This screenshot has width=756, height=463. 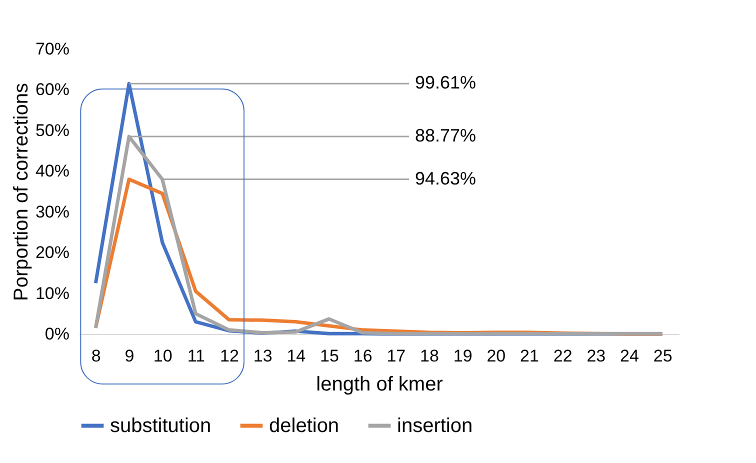 I want to click on x-tick-label: 14, so click(x=296, y=356).